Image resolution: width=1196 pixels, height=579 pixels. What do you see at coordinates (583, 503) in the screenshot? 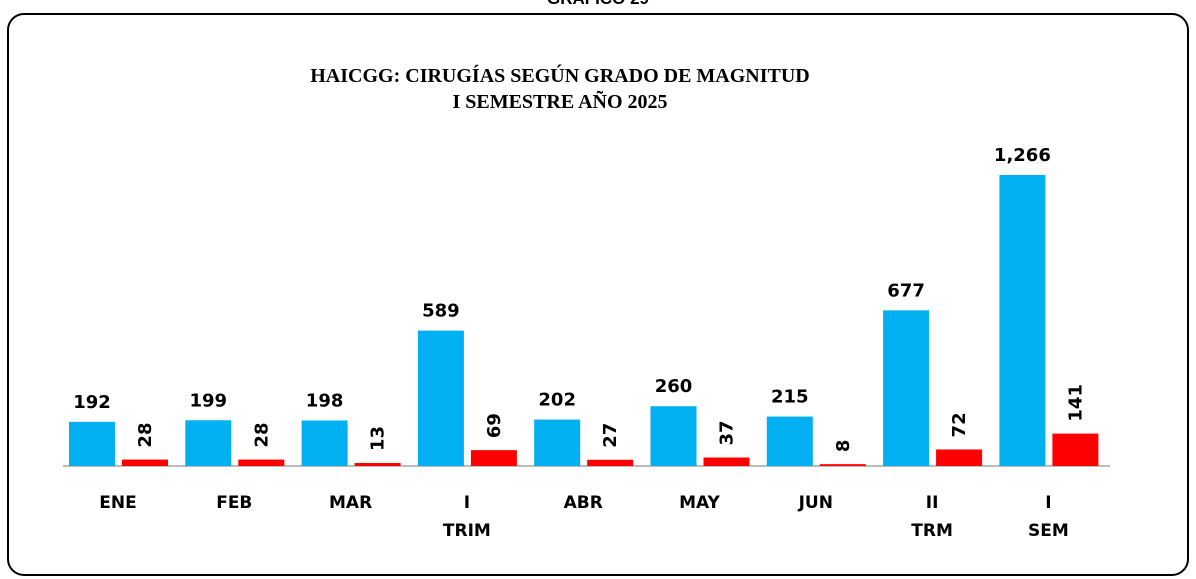
I see `x-tick-label: ABR` at bounding box center [583, 503].